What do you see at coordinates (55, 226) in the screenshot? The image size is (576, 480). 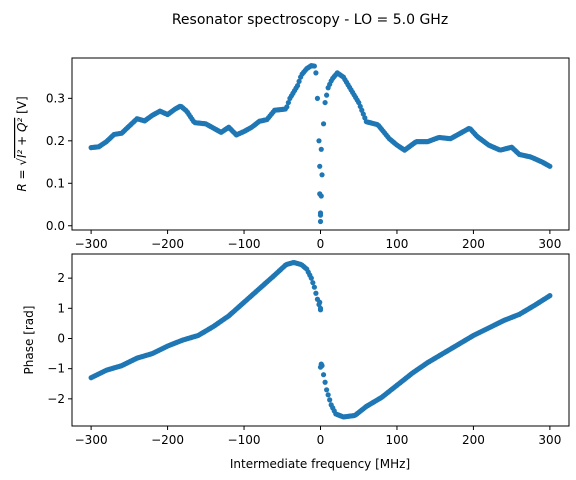 I see `y-tick-label: 0.0` at bounding box center [55, 226].